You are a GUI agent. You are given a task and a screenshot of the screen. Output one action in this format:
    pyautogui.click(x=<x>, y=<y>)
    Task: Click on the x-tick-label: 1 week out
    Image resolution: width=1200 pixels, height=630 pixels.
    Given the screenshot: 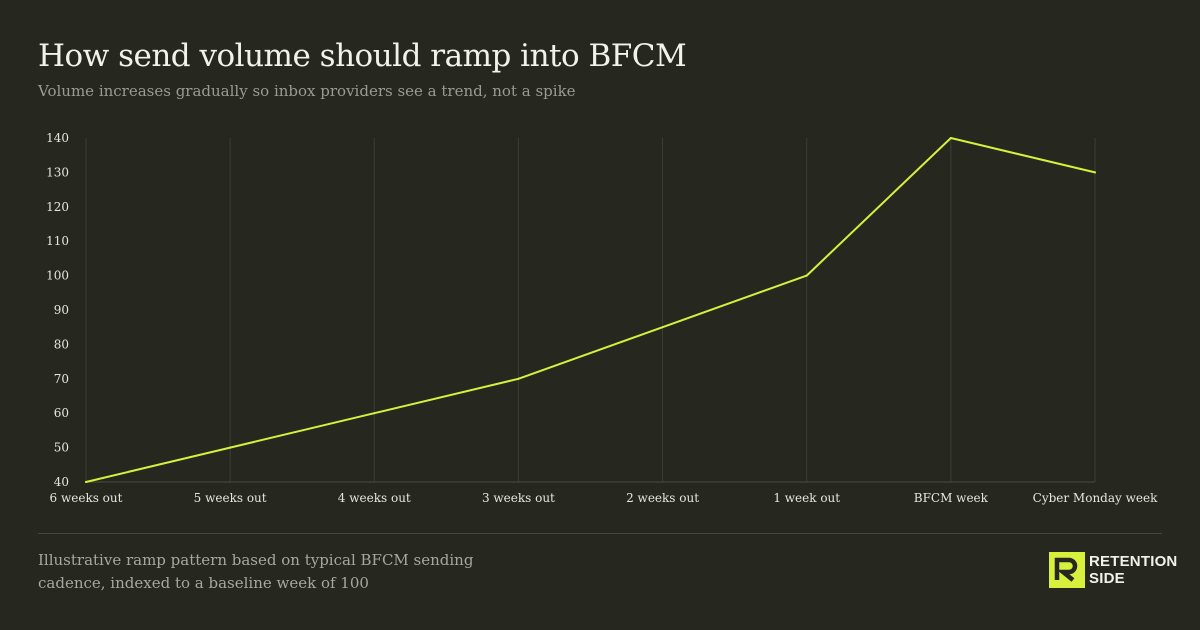 What is the action you would take?
    pyautogui.click(x=806, y=498)
    